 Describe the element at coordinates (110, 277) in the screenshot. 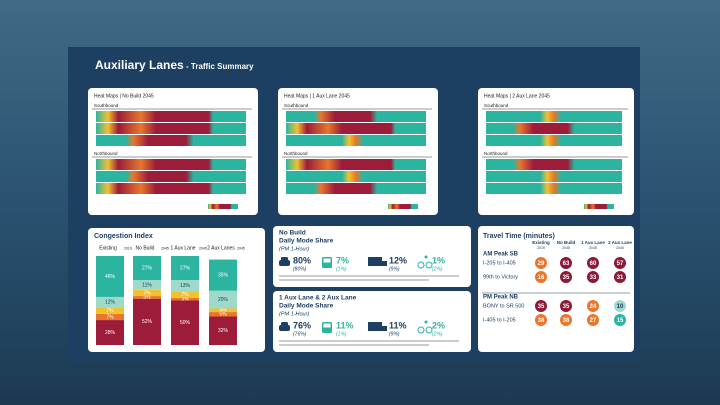

I see `bar-label: 46%` at that location.